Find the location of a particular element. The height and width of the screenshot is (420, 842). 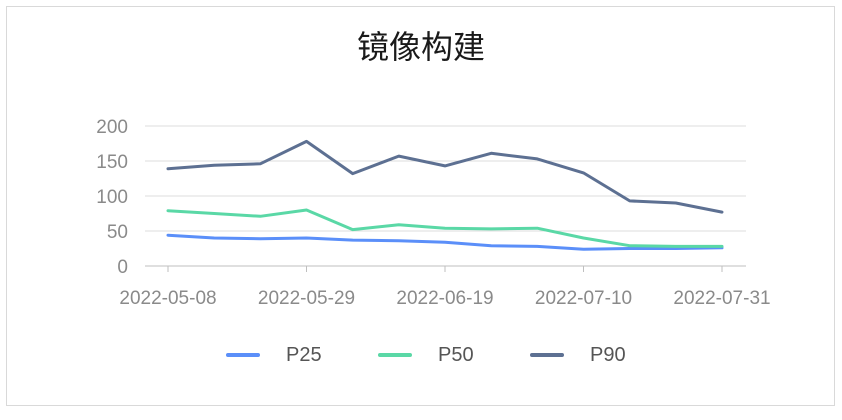

x-tick-label-2022-06-19: 2022-06-19 is located at coordinates (444, 298).